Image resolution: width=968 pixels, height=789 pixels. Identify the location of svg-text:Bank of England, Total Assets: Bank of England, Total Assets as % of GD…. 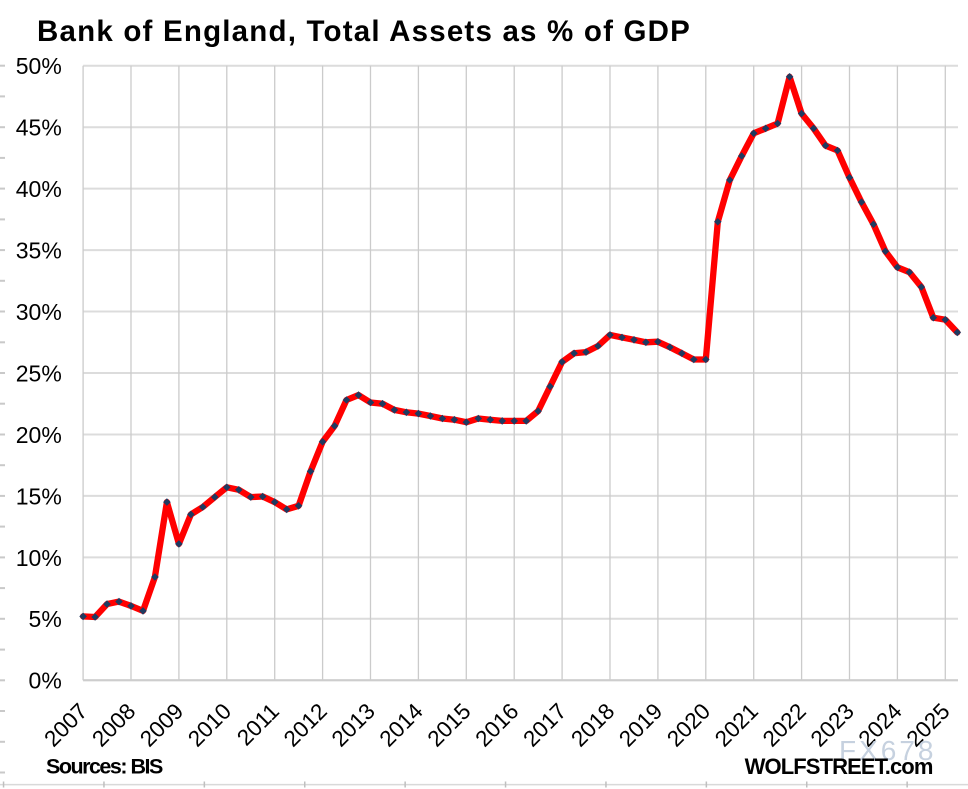
(364, 31).